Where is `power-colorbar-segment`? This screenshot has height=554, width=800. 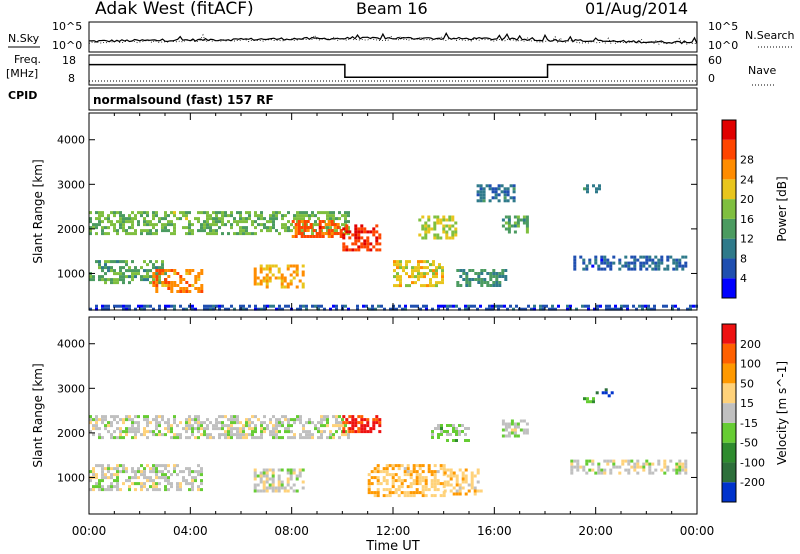
power-colorbar-segment is located at coordinates (729, 288).